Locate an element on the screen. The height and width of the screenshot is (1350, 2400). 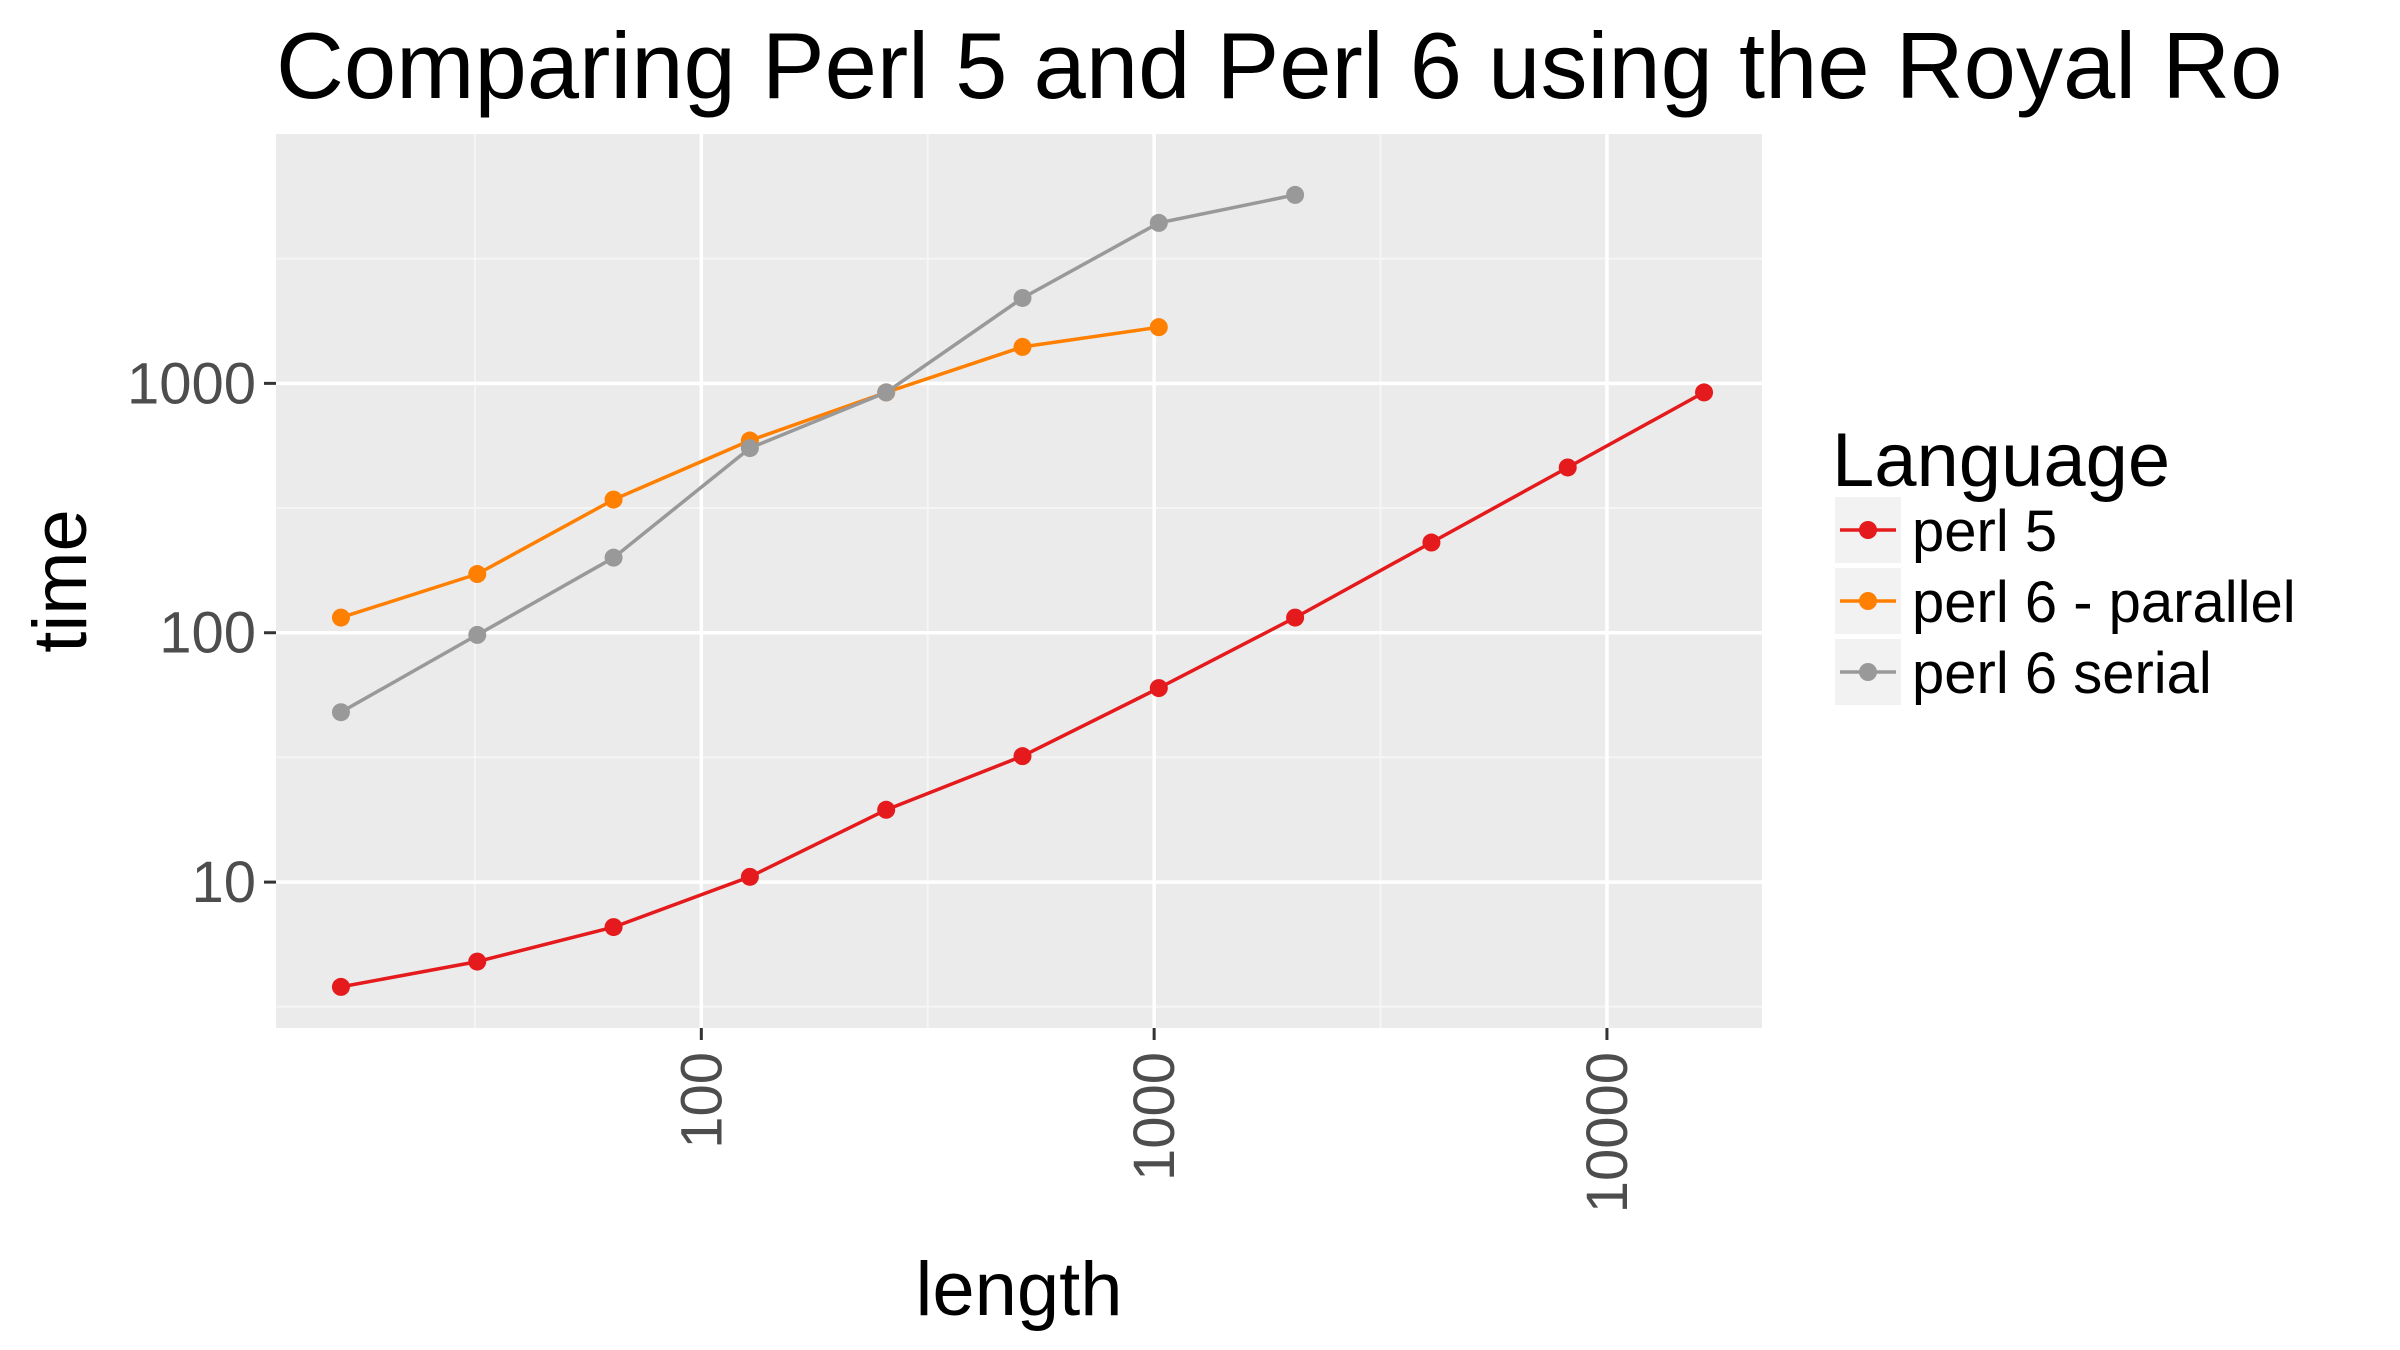
x-tick-label: 100 is located at coordinates (701, 1100).